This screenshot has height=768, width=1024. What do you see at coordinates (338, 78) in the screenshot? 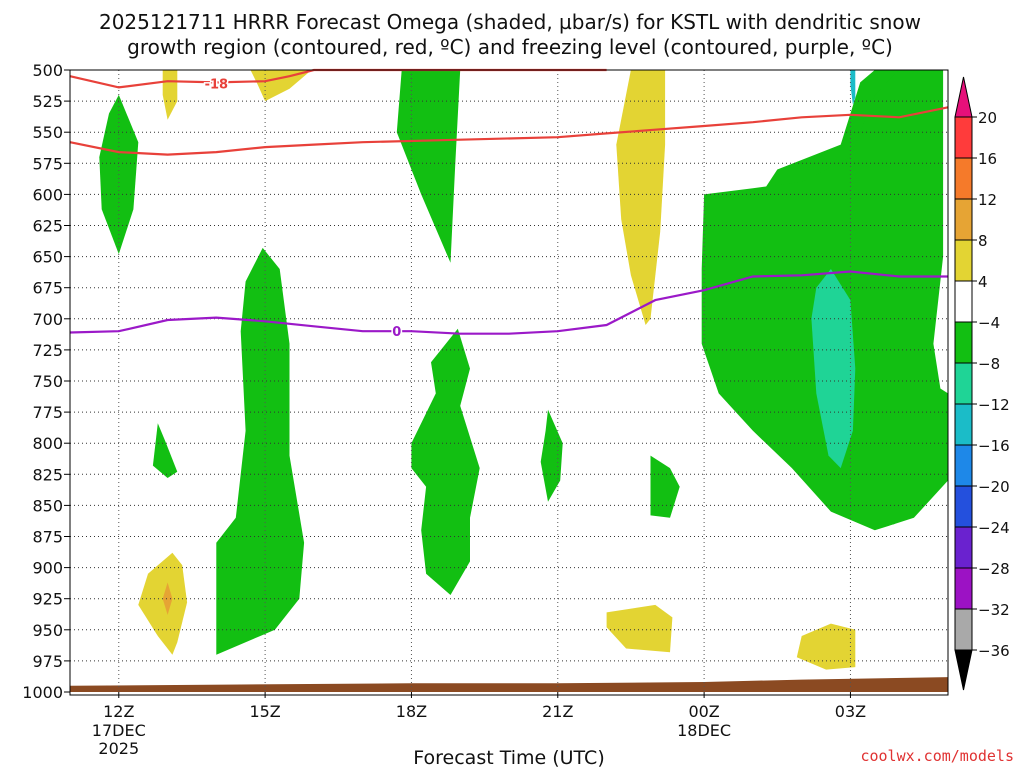
I see `snow-growth-contour-upper` at bounding box center [338, 78].